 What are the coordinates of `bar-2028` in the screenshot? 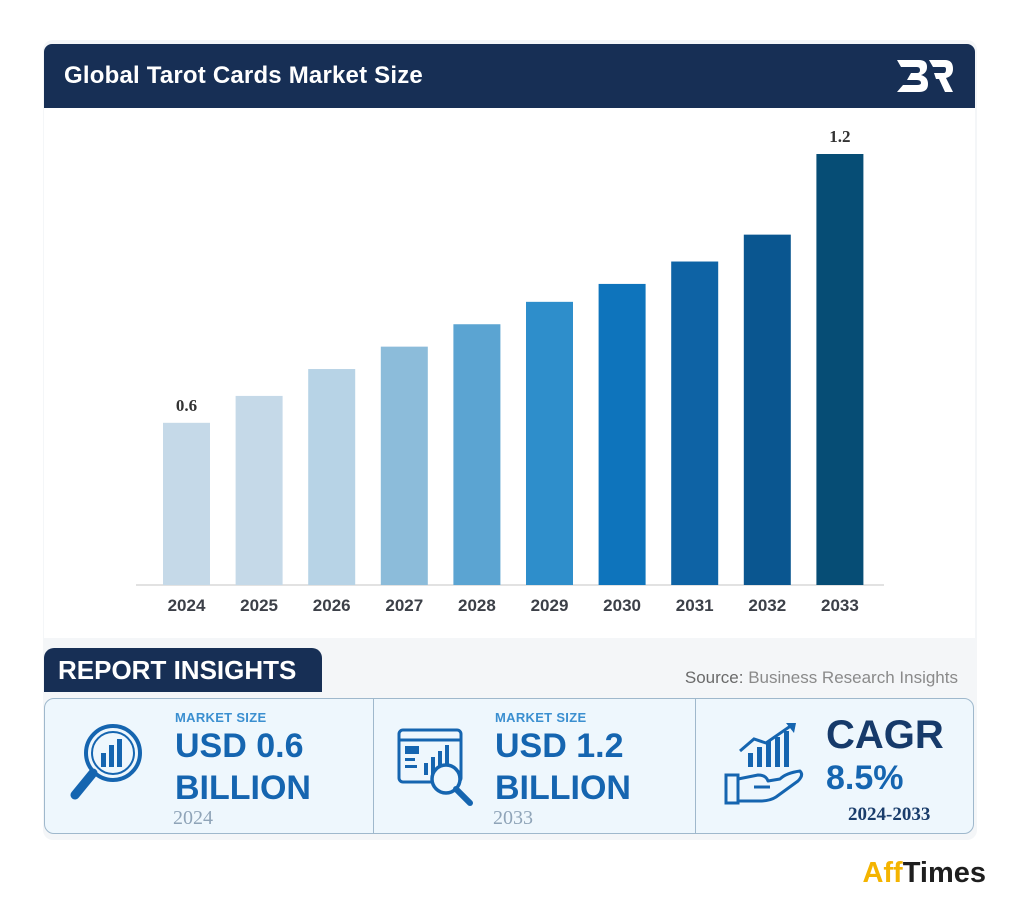 It's located at (477, 454).